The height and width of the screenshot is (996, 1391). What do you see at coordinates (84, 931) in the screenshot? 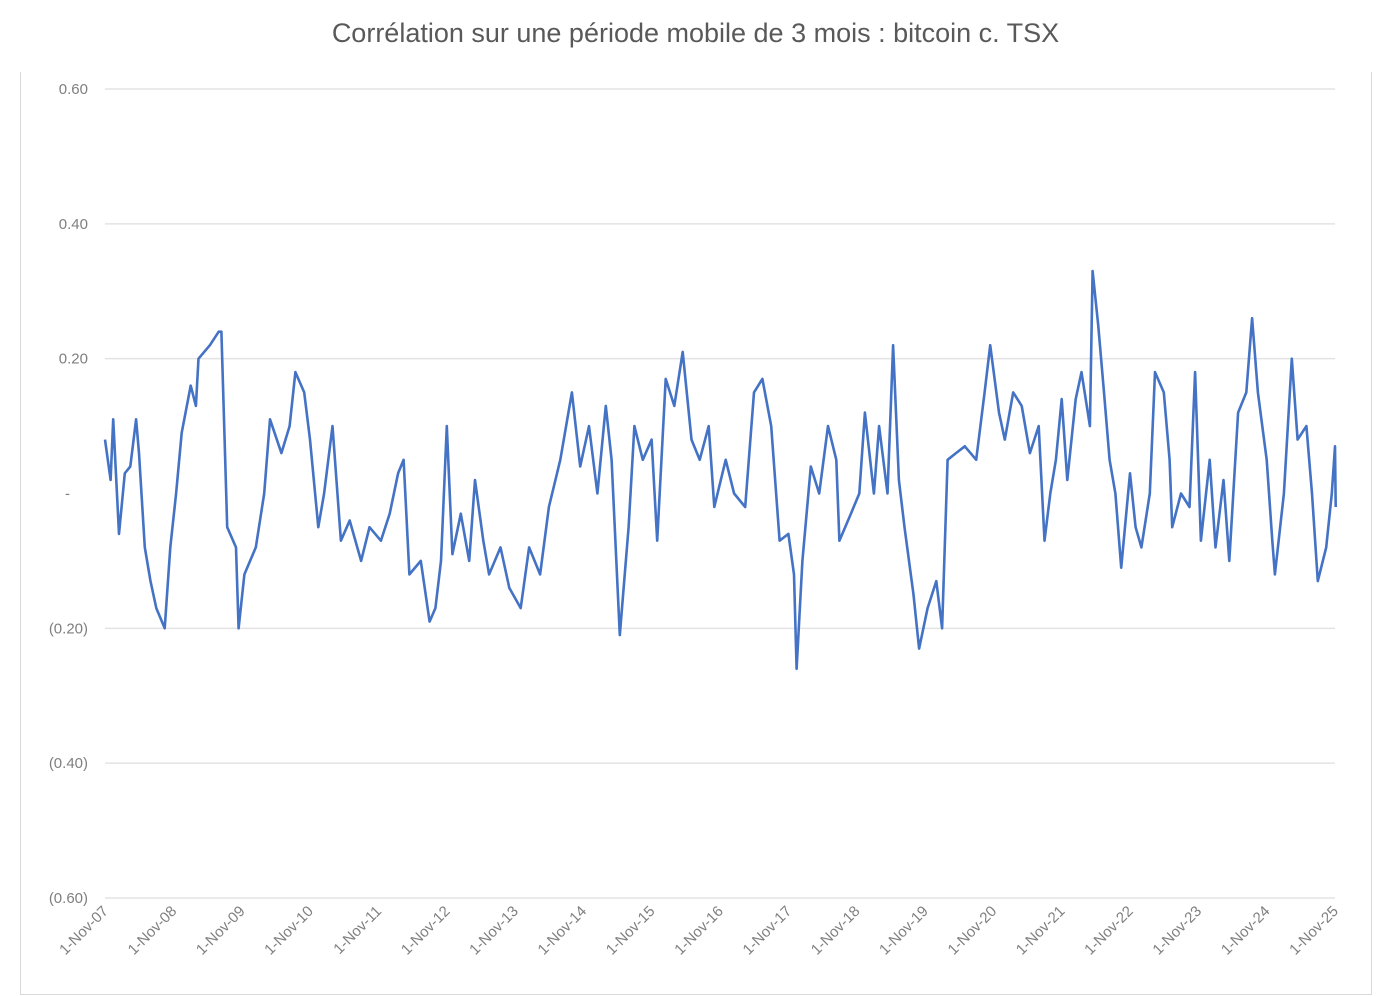
I see `x-tick-label: 1-Nov-07` at bounding box center [84, 931].